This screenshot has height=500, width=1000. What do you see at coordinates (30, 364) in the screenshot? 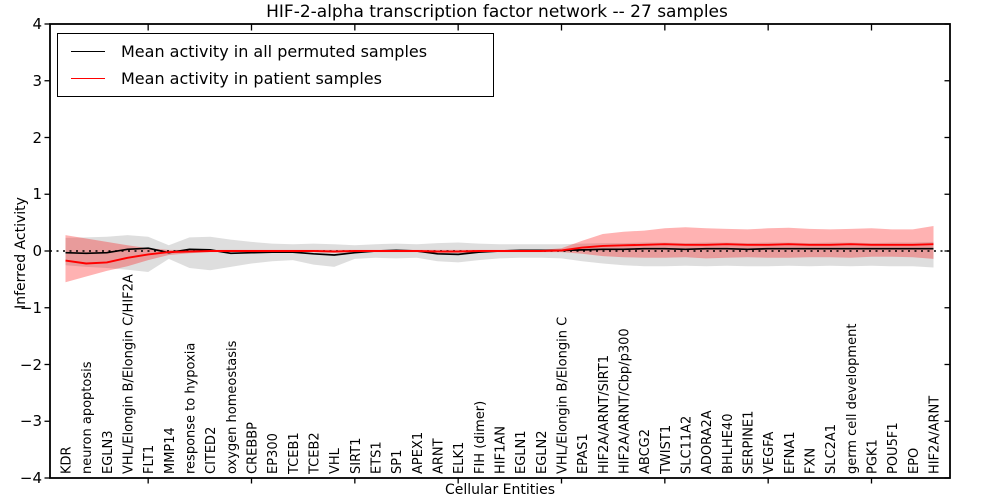
I see `y-tick-label: −2` at bounding box center [30, 364].